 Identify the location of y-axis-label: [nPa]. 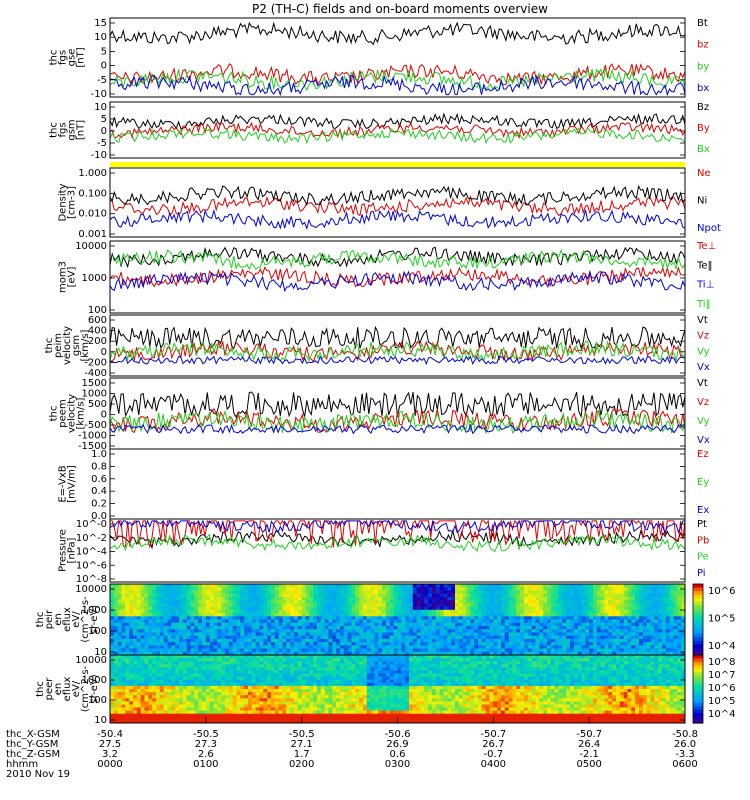
(72, 550).